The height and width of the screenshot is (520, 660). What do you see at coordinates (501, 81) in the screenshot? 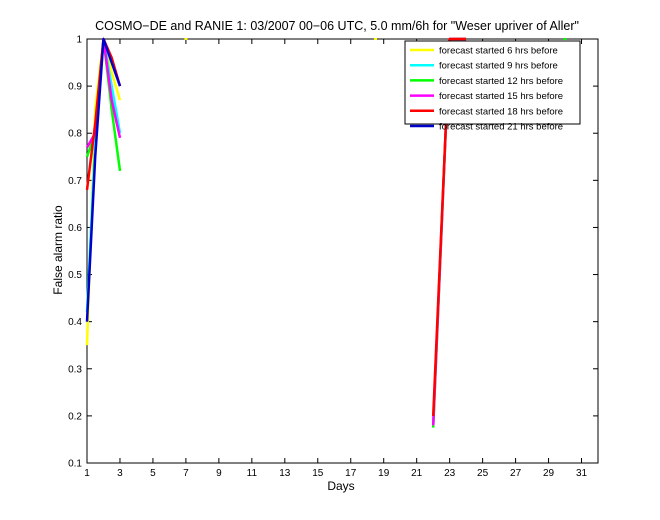
I see `legend-label: forecast started 12 hrs before` at bounding box center [501, 81].